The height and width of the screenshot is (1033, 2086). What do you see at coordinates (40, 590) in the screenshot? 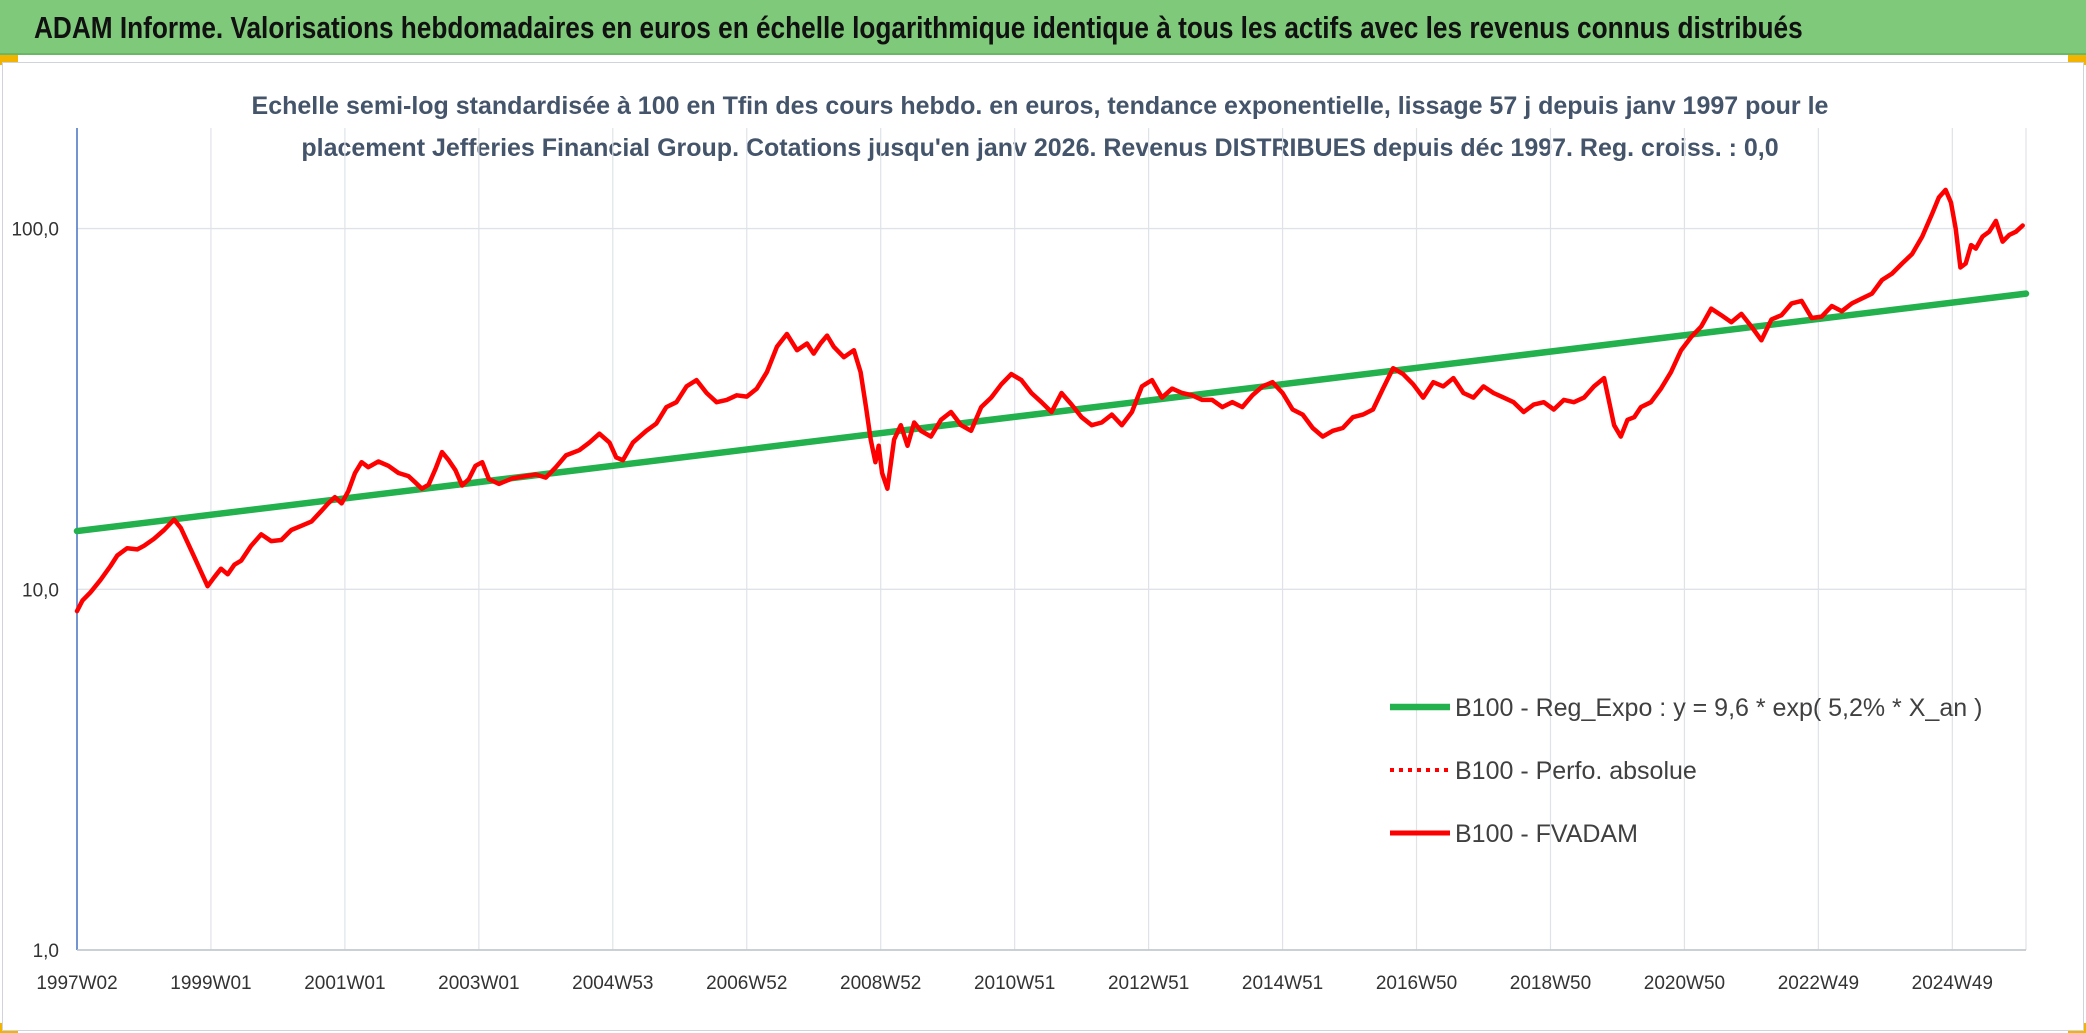
I see `y-tick-label: 10,0` at bounding box center [40, 590].